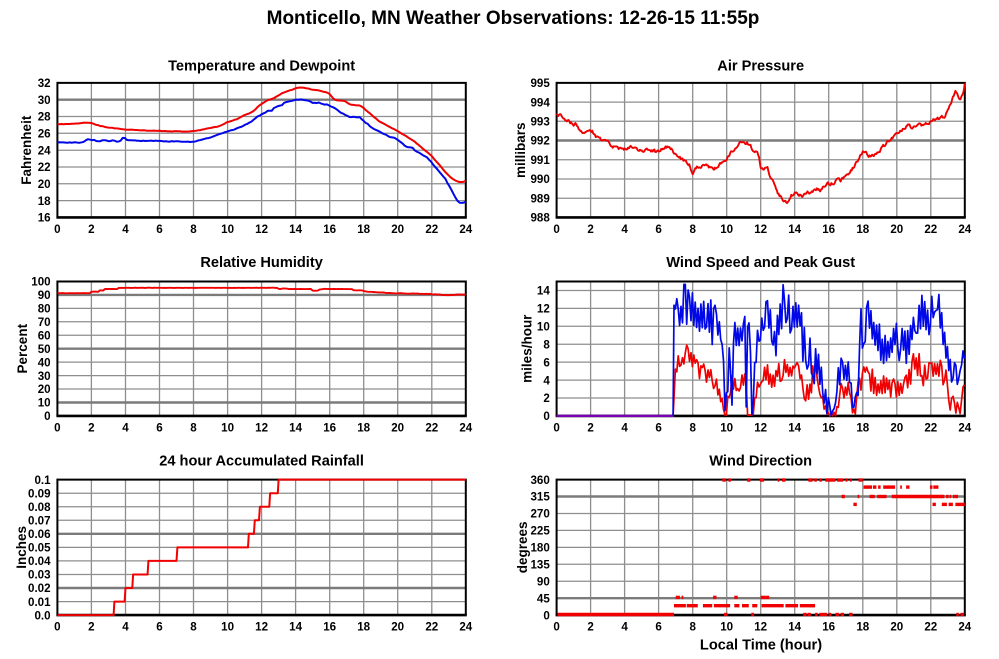  I want to click on svg-text: 100, so click(40, 282).